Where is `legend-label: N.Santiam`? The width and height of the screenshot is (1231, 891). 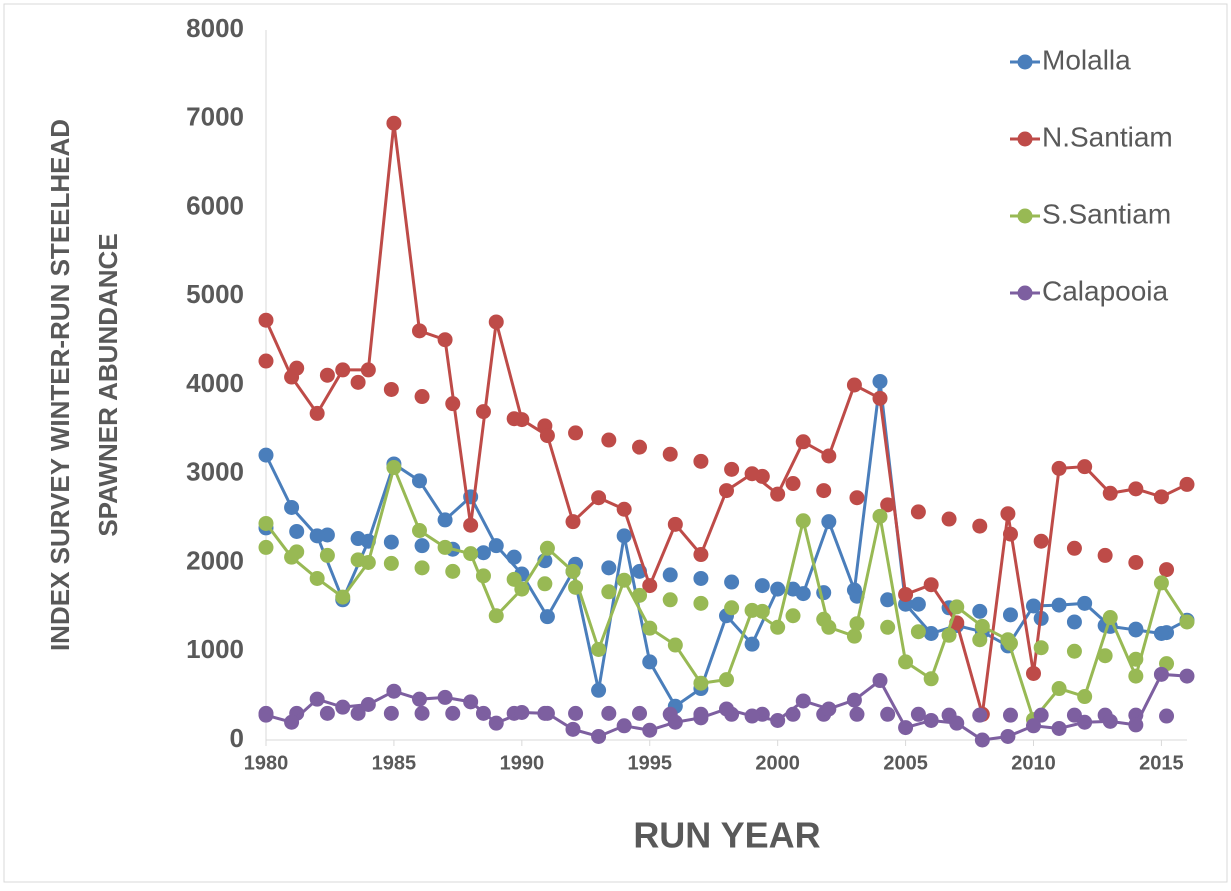 legend-label: N.Santiam is located at coordinates (1107, 136).